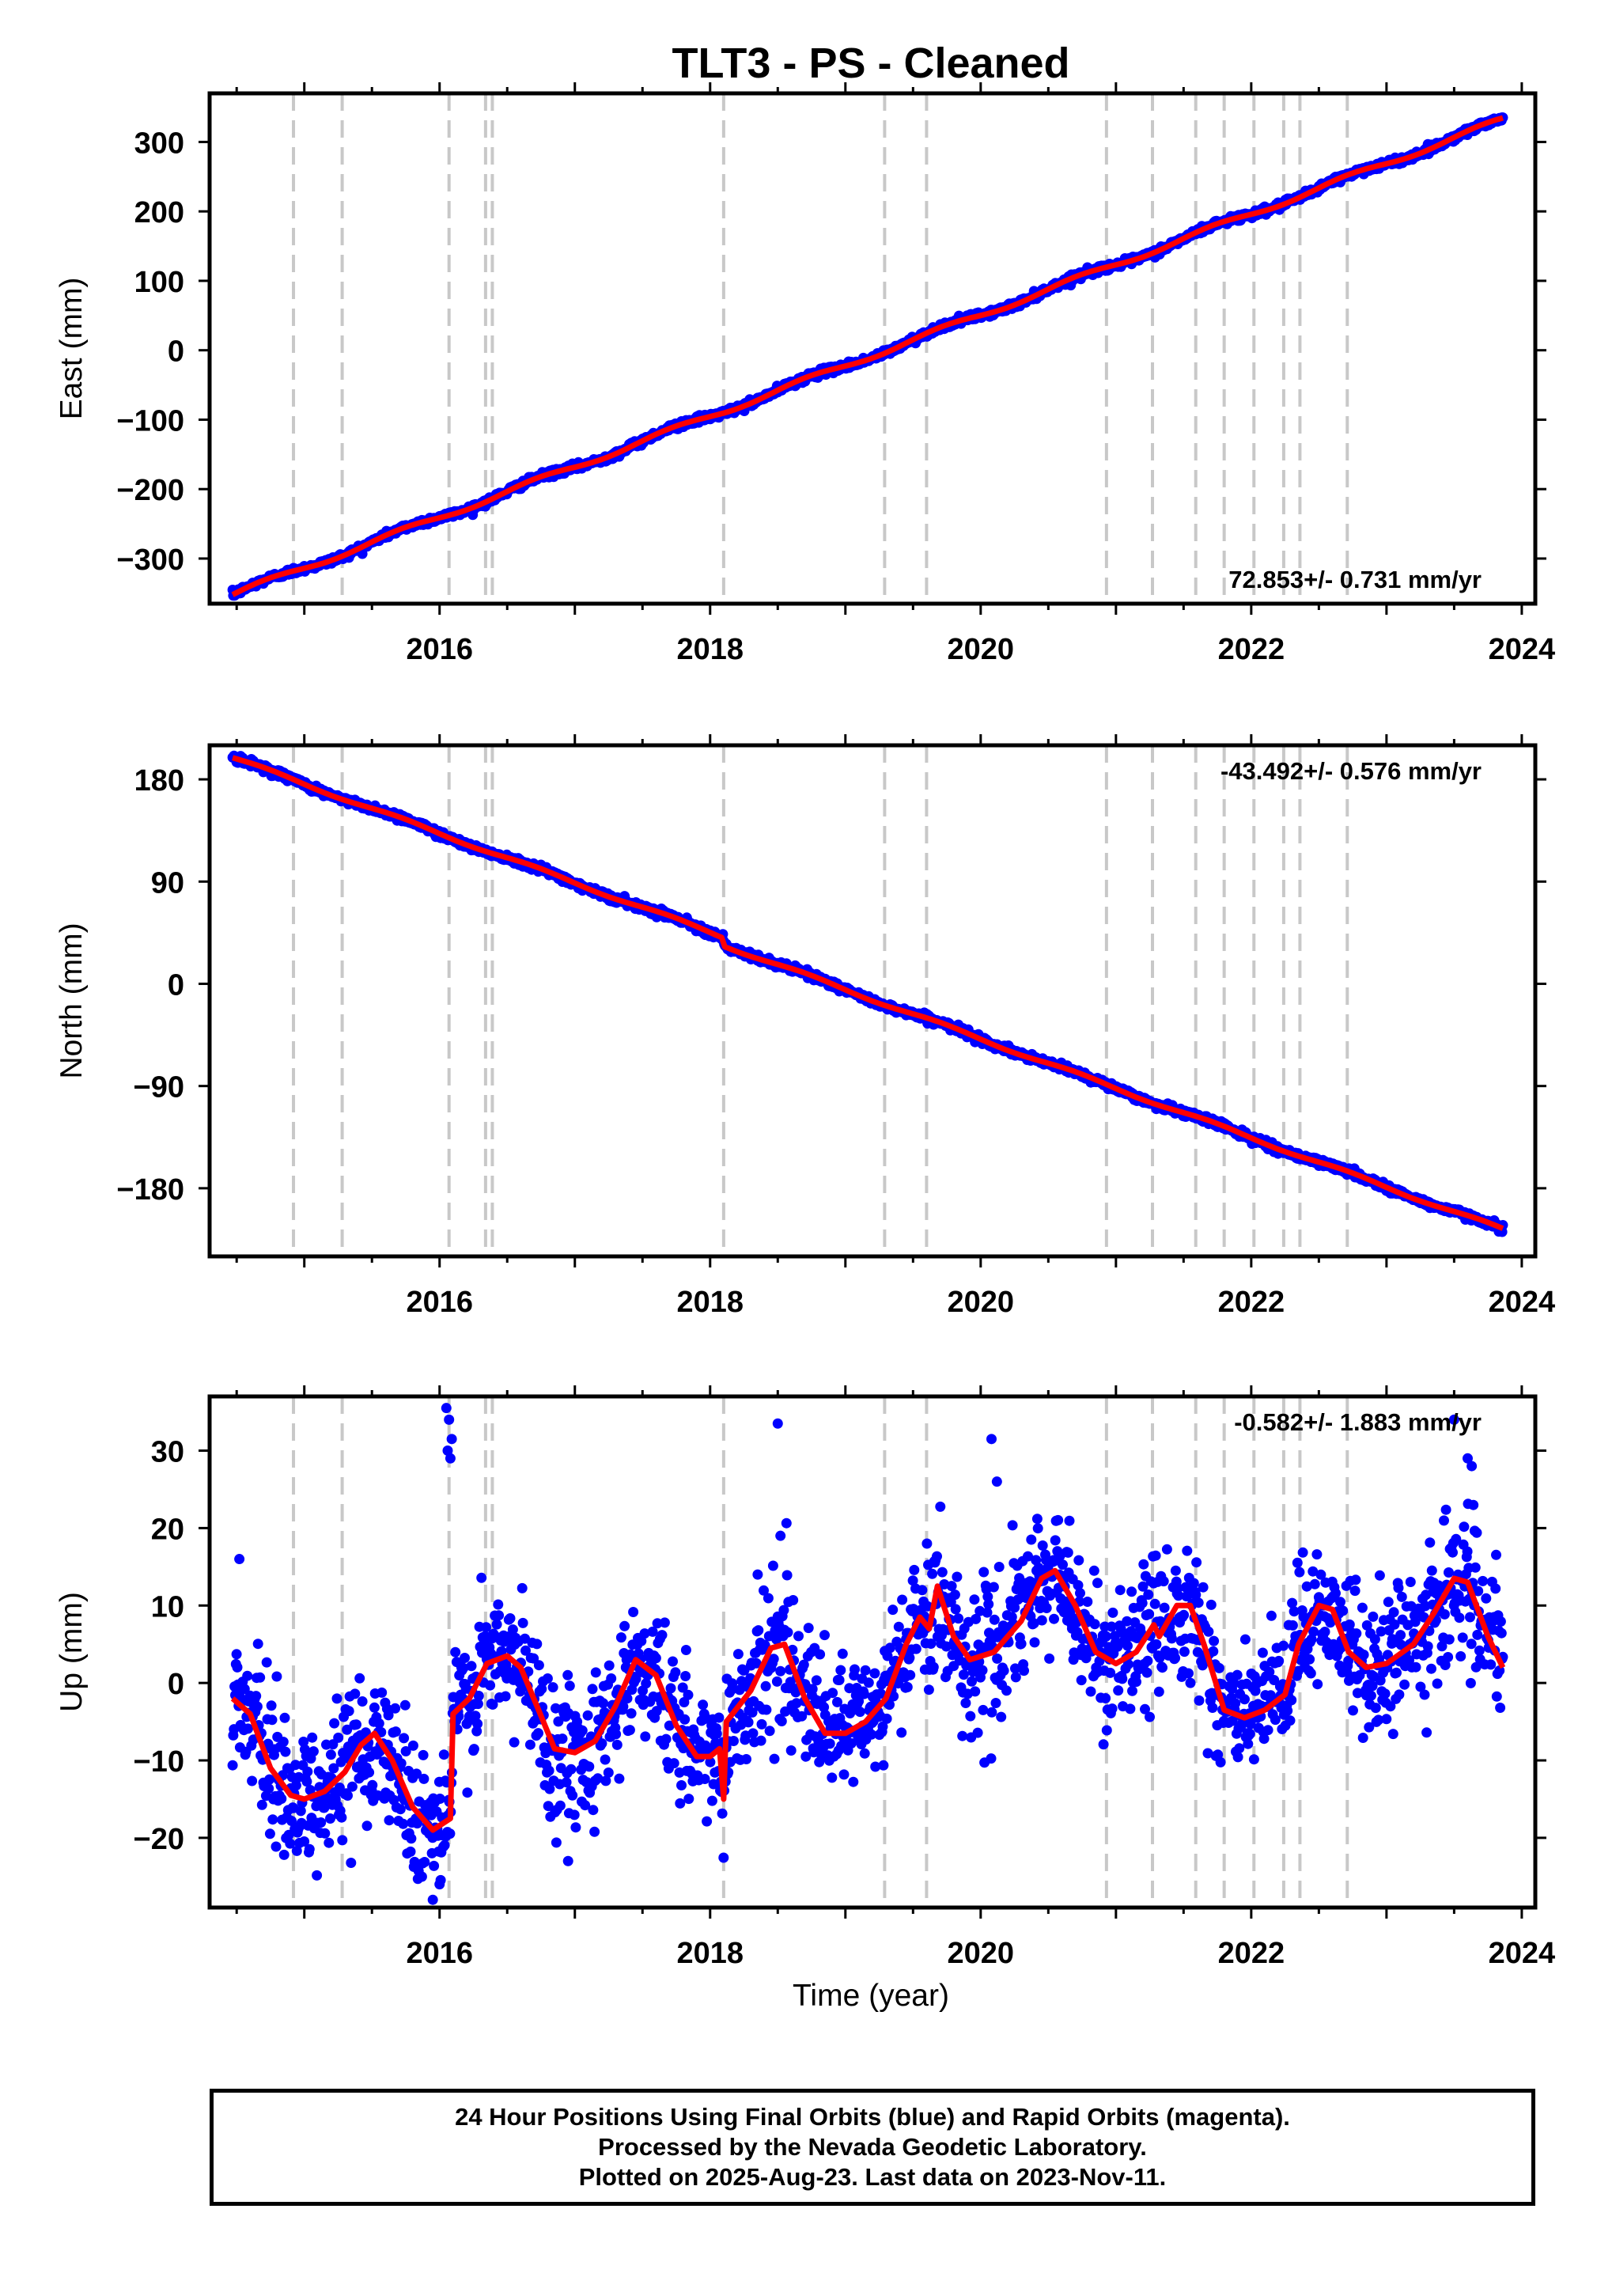 The width and height of the screenshot is (1597, 2296). What do you see at coordinates (1355, 579) in the screenshot?
I see `rate-label: 72.853+/- 0.731 mm/yr` at bounding box center [1355, 579].